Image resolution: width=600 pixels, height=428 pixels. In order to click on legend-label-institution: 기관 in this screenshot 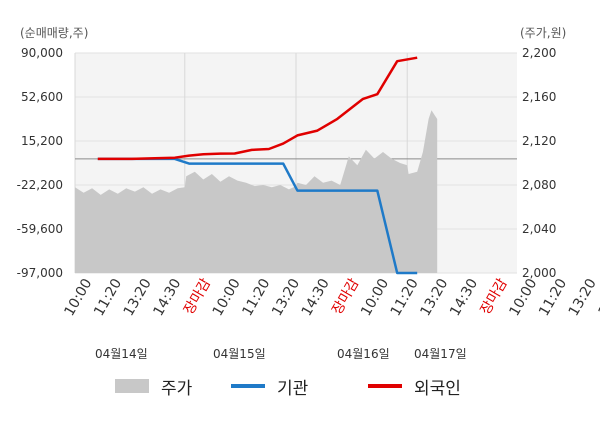, I will do `click(293, 388)`.